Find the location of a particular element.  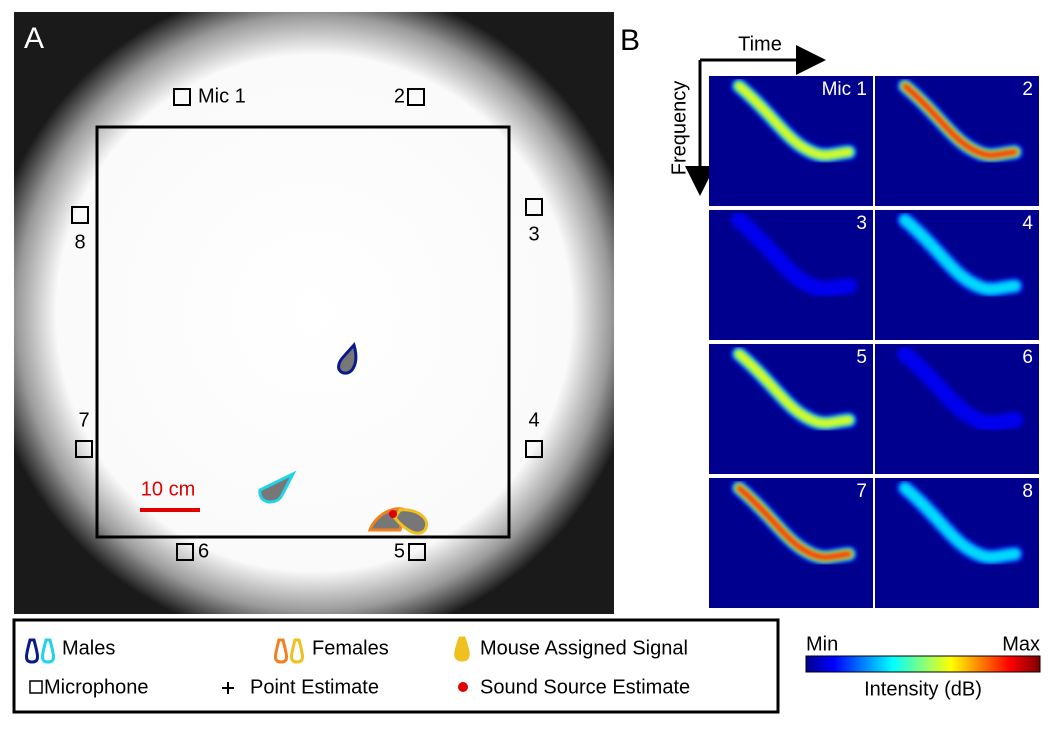

spectrogram: Mic 1 is located at coordinates (791, 141).